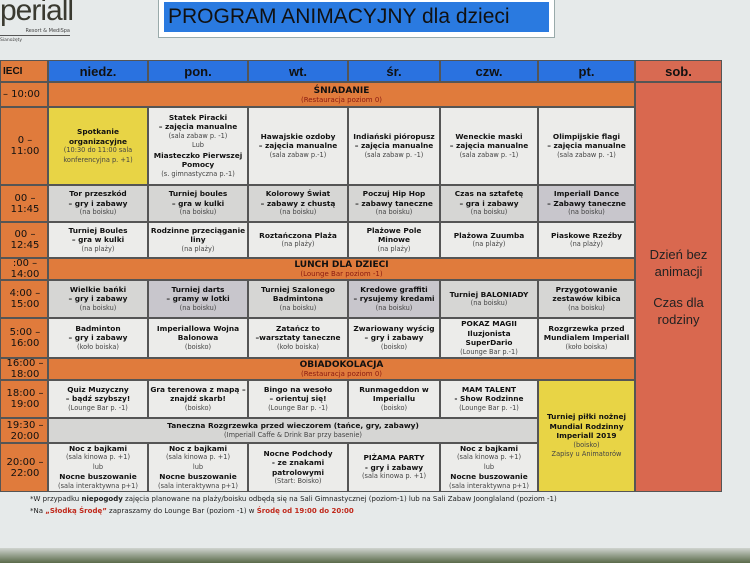 This screenshot has width=750, height=563. What do you see at coordinates (586, 333) in the screenshot?
I see `activity-line: Rozgrzewka przed Mundialem Imperiall` at bounding box center [586, 333].